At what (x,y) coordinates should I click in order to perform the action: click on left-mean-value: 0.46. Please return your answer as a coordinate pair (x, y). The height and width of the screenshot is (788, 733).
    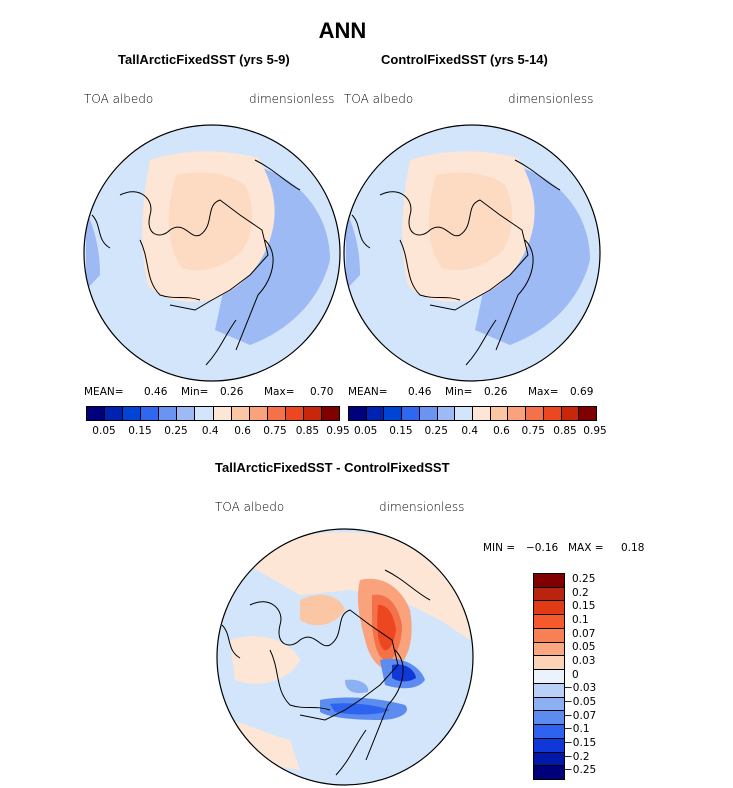
    Looking at the image, I should click on (156, 392).